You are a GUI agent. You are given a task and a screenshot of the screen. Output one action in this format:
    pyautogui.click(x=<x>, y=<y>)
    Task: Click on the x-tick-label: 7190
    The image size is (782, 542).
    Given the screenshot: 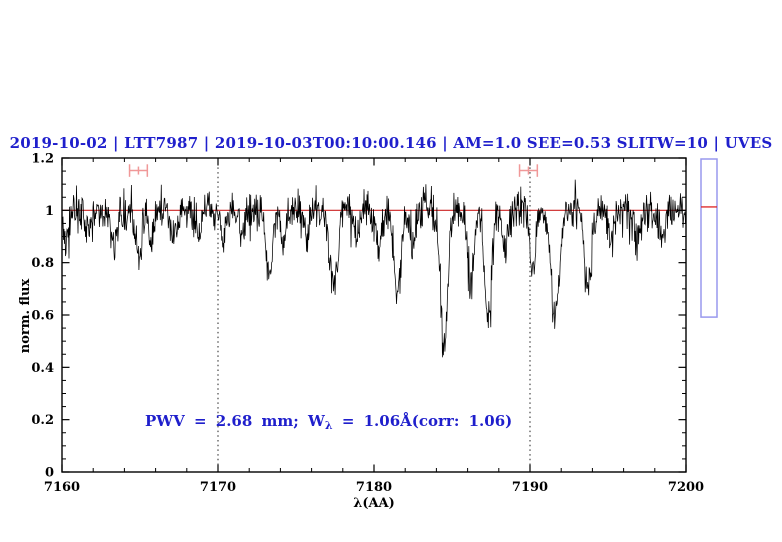 What is the action you would take?
    pyautogui.click(x=530, y=487)
    